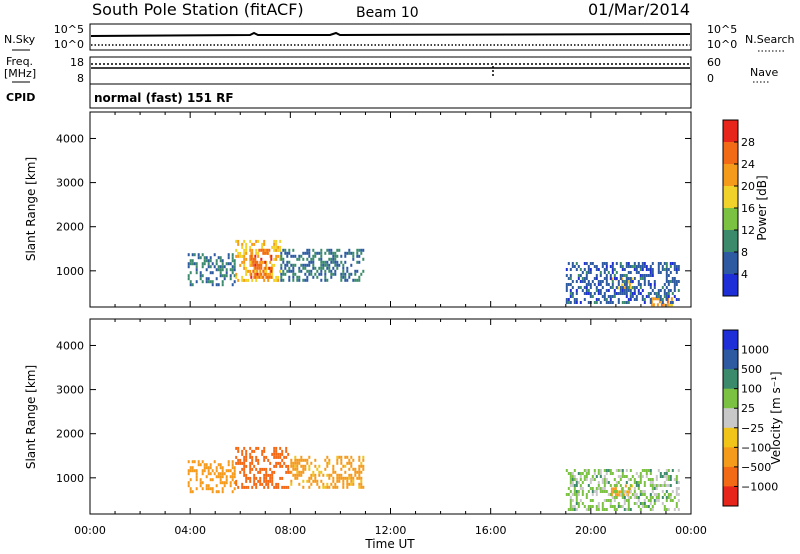 Image resolution: width=800 pixels, height=554 pixels. Describe the element at coordinates (730, 418) in the screenshot. I see `velocity-colorbar-border` at that location.